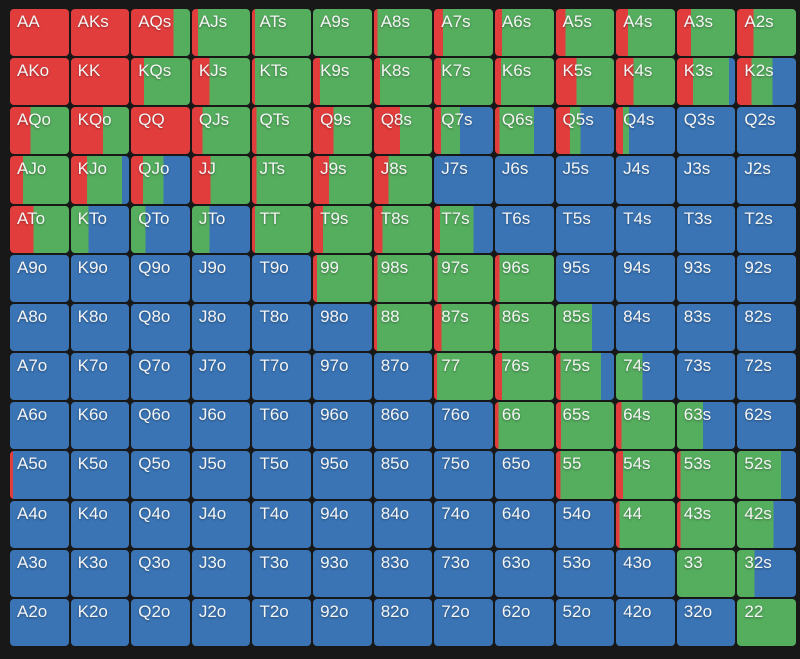 The height and width of the screenshot is (659, 800). Describe the element at coordinates (100, 229) in the screenshot. I see `hand-cell-KTo: KTo` at that location.